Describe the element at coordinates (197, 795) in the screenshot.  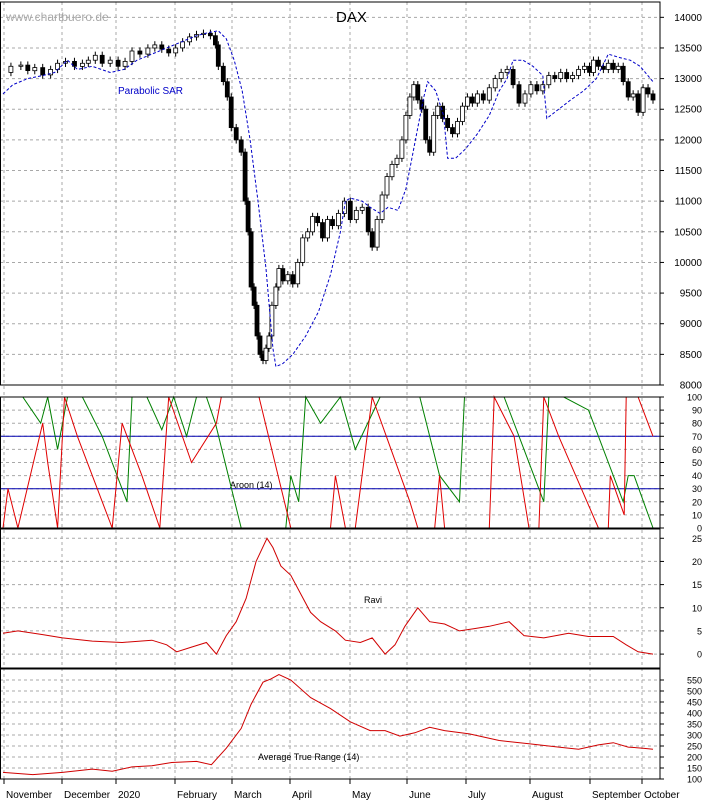
I see `x-tick-label: February` at that location.